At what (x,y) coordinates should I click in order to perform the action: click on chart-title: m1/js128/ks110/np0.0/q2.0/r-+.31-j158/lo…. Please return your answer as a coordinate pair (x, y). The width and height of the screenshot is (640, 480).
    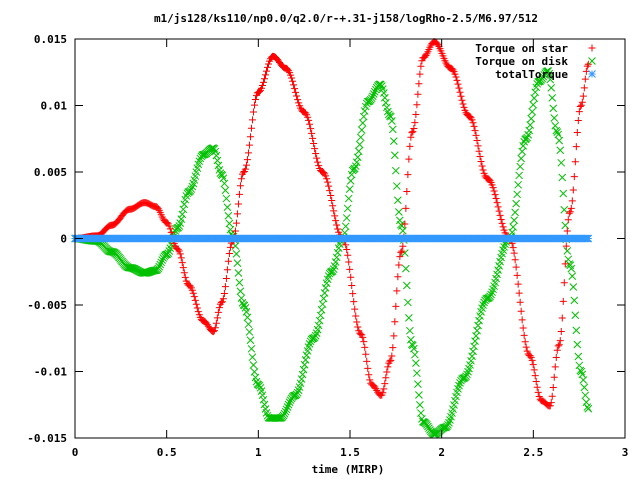
    Looking at the image, I should click on (346, 18).